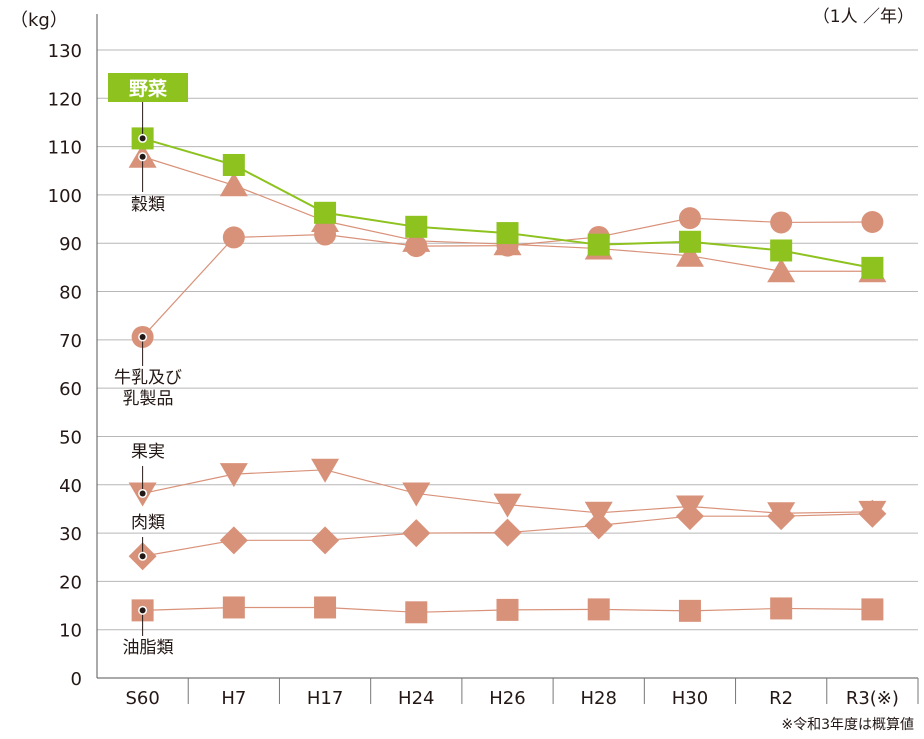 This screenshot has width=924, height=739. What do you see at coordinates (148, 452) in the screenshot?
I see `annotation-fruit: 果実` at bounding box center [148, 452].